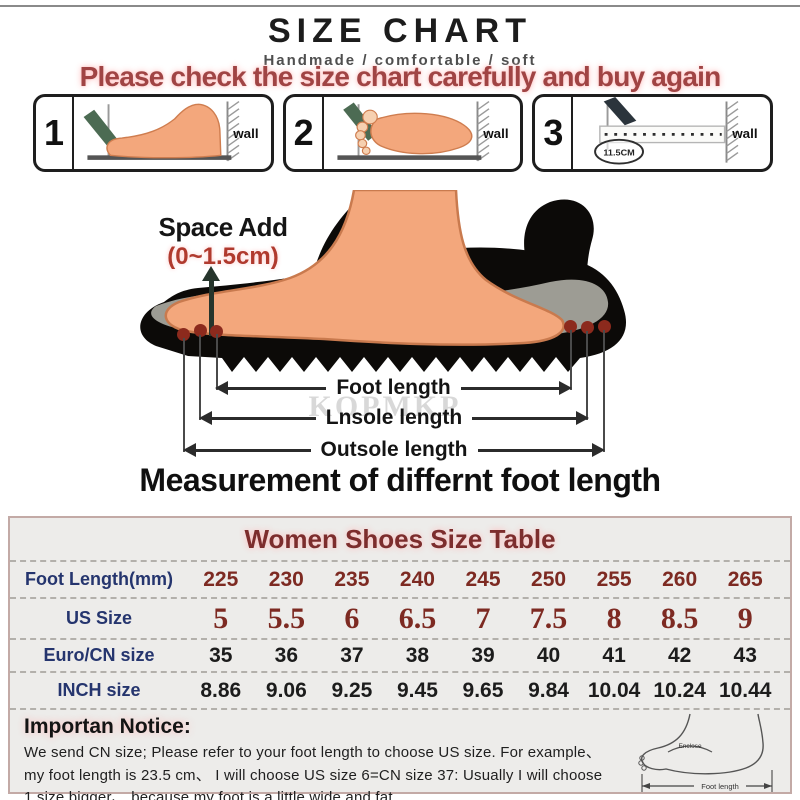  I want to click on cell: 8.5, so click(679, 618).